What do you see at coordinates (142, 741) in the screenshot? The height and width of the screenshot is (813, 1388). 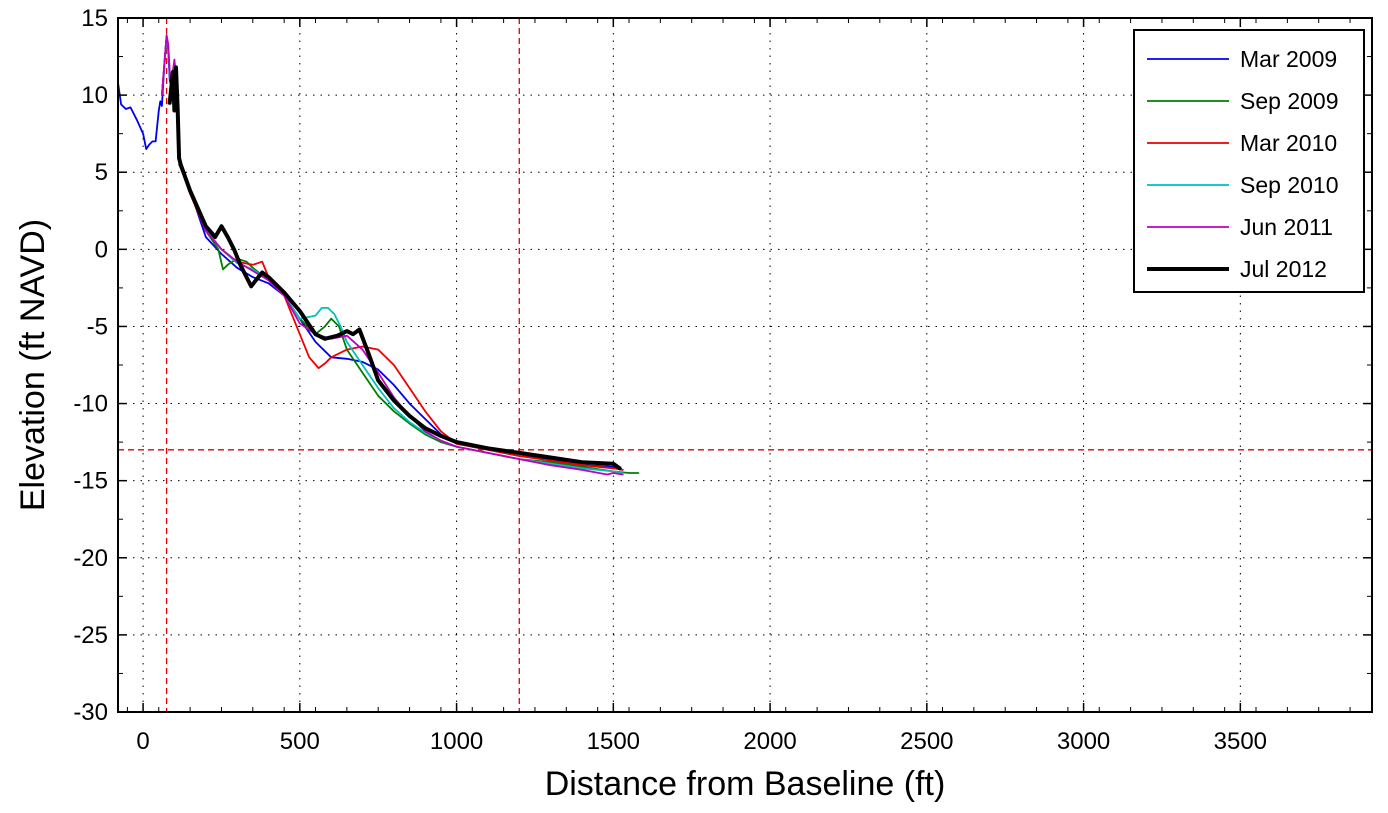 I see `x-tick-label: 0` at bounding box center [142, 741].